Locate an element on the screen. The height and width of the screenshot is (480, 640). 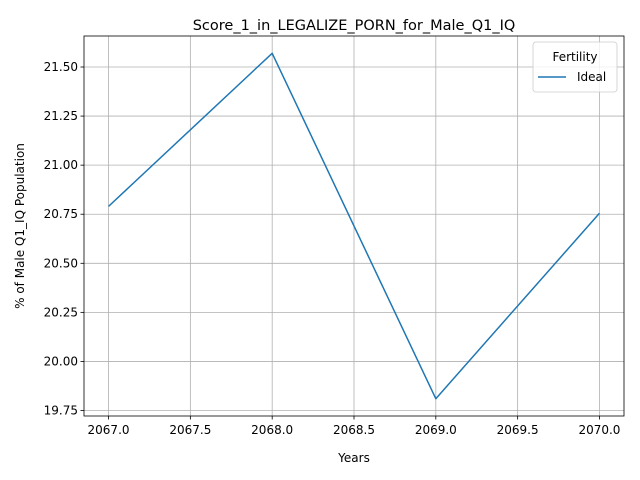
legend-box is located at coordinates (575, 67).